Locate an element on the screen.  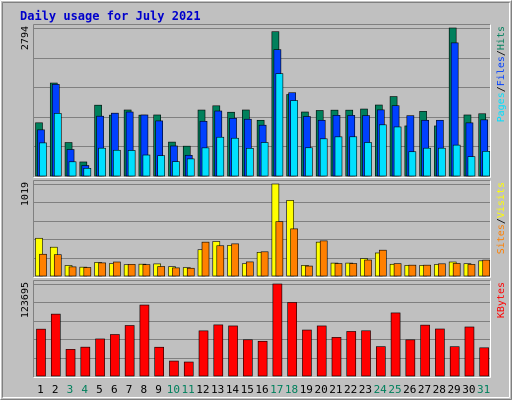
day-label: 16 is located at coordinates (261, 389).